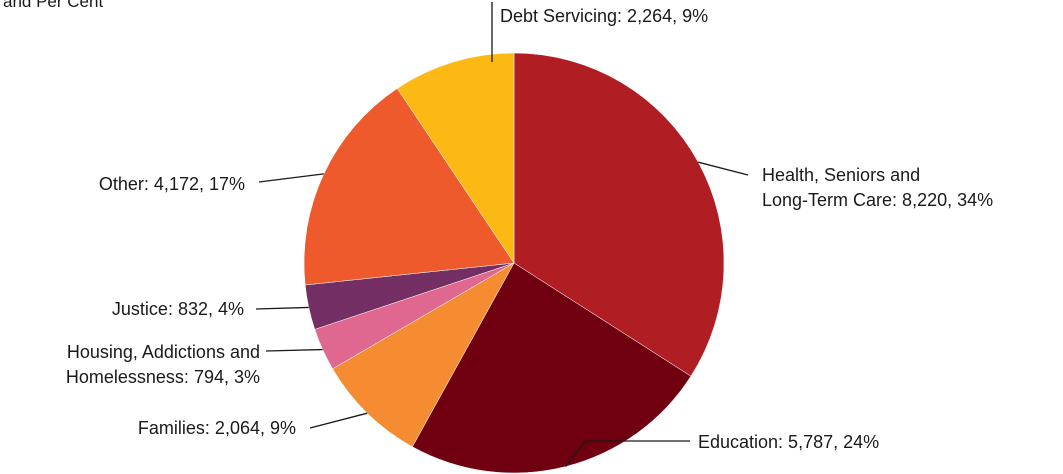 Image resolution: width=1063 pixels, height=474 pixels. What do you see at coordinates (841, 175) in the screenshot?
I see `label-health-line1: Health, Seniors and` at bounding box center [841, 175].